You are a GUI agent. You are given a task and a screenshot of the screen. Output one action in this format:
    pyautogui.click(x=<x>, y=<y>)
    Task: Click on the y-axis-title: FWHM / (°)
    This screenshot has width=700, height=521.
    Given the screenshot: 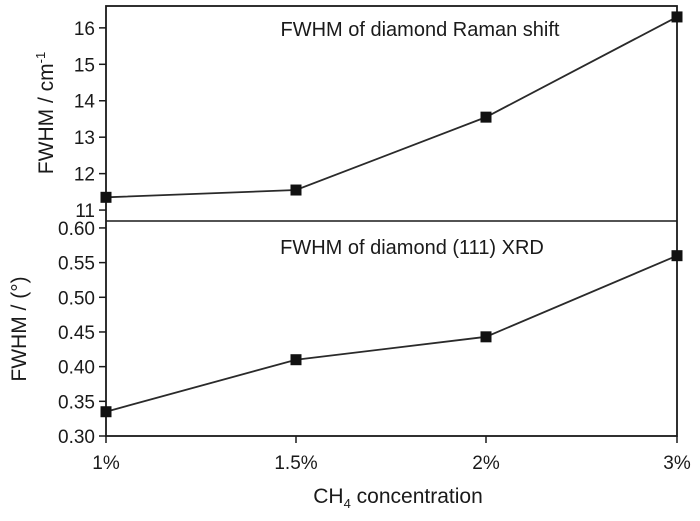 What is the action you would take?
    pyautogui.click(x=19, y=328)
    